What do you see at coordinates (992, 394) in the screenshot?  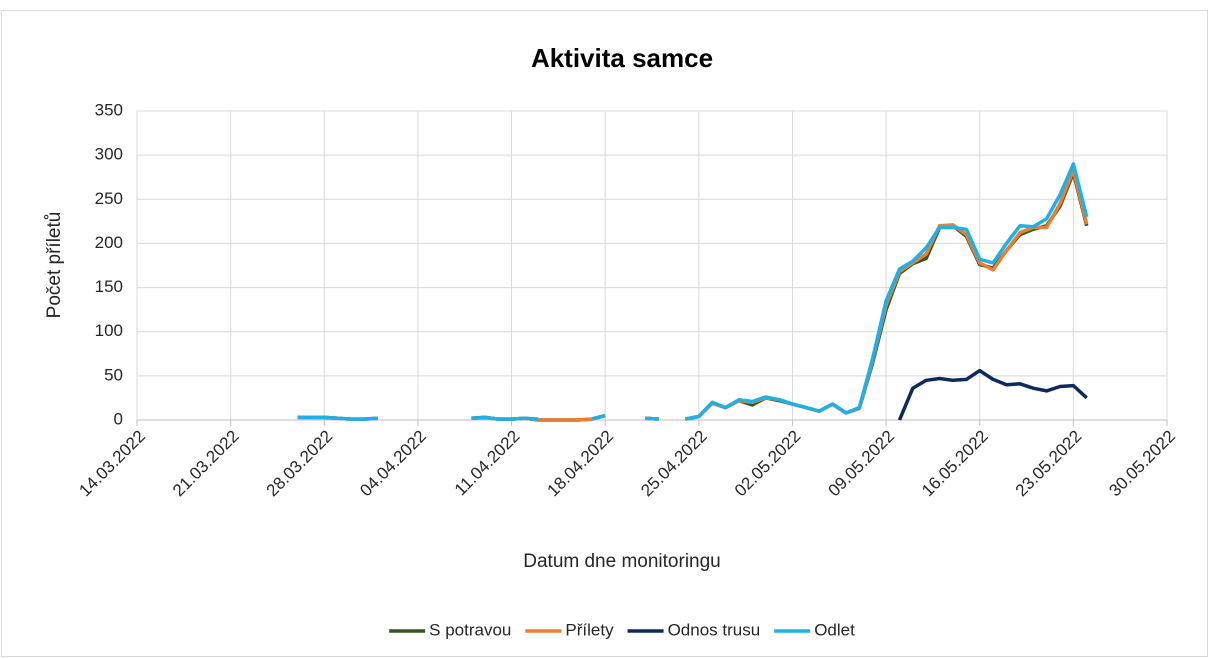 I see `data-line` at bounding box center [992, 394].